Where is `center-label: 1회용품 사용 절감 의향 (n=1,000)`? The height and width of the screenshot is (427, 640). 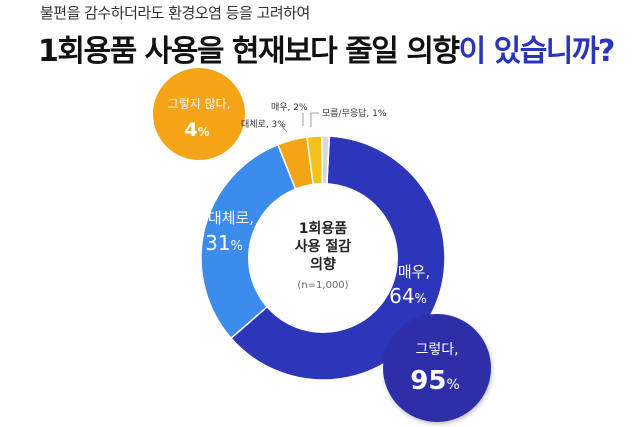
center-label: 1회용품 사용 절감 의향 (n=1,000) is located at coordinates (323, 256).